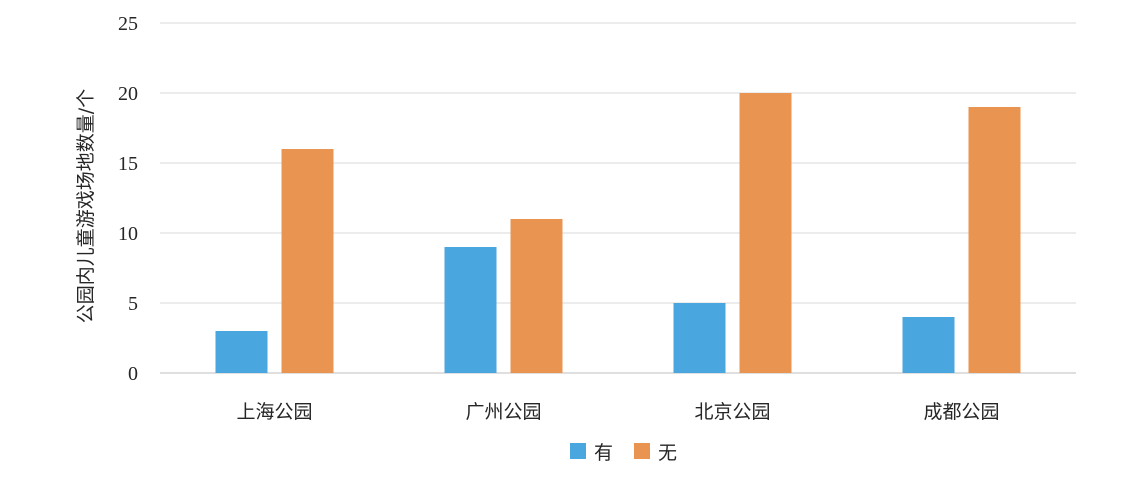 The image size is (1124, 478). Describe the element at coordinates (536, 296) in the screenshot. I see `bar-无-广州公园` at that location.